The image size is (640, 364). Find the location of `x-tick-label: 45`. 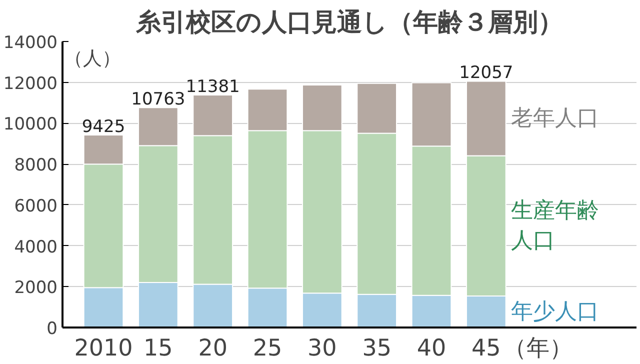

x-tick-label: 45 is located at coordinates (486, 349).